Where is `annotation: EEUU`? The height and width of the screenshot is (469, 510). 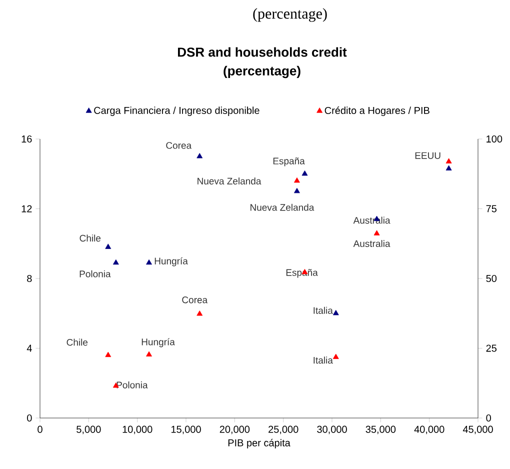
annotation: EEUU is located at coordinates (427, 155).